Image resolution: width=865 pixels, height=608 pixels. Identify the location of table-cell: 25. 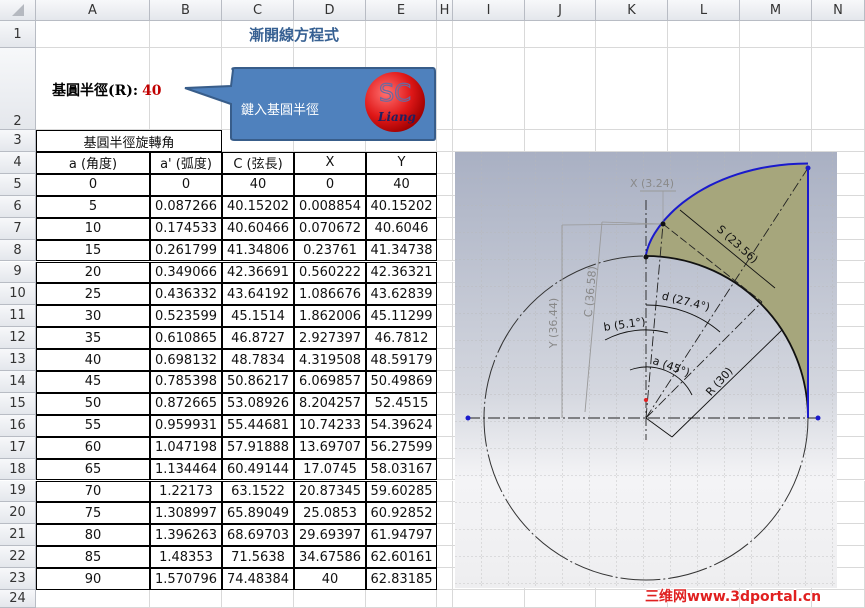
(93, 294).